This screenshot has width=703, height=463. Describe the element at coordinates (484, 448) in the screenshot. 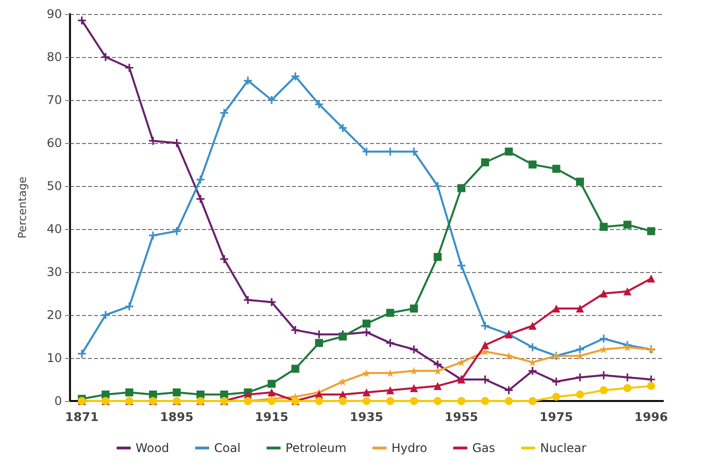

I see `legend-label: Gas` at that location.